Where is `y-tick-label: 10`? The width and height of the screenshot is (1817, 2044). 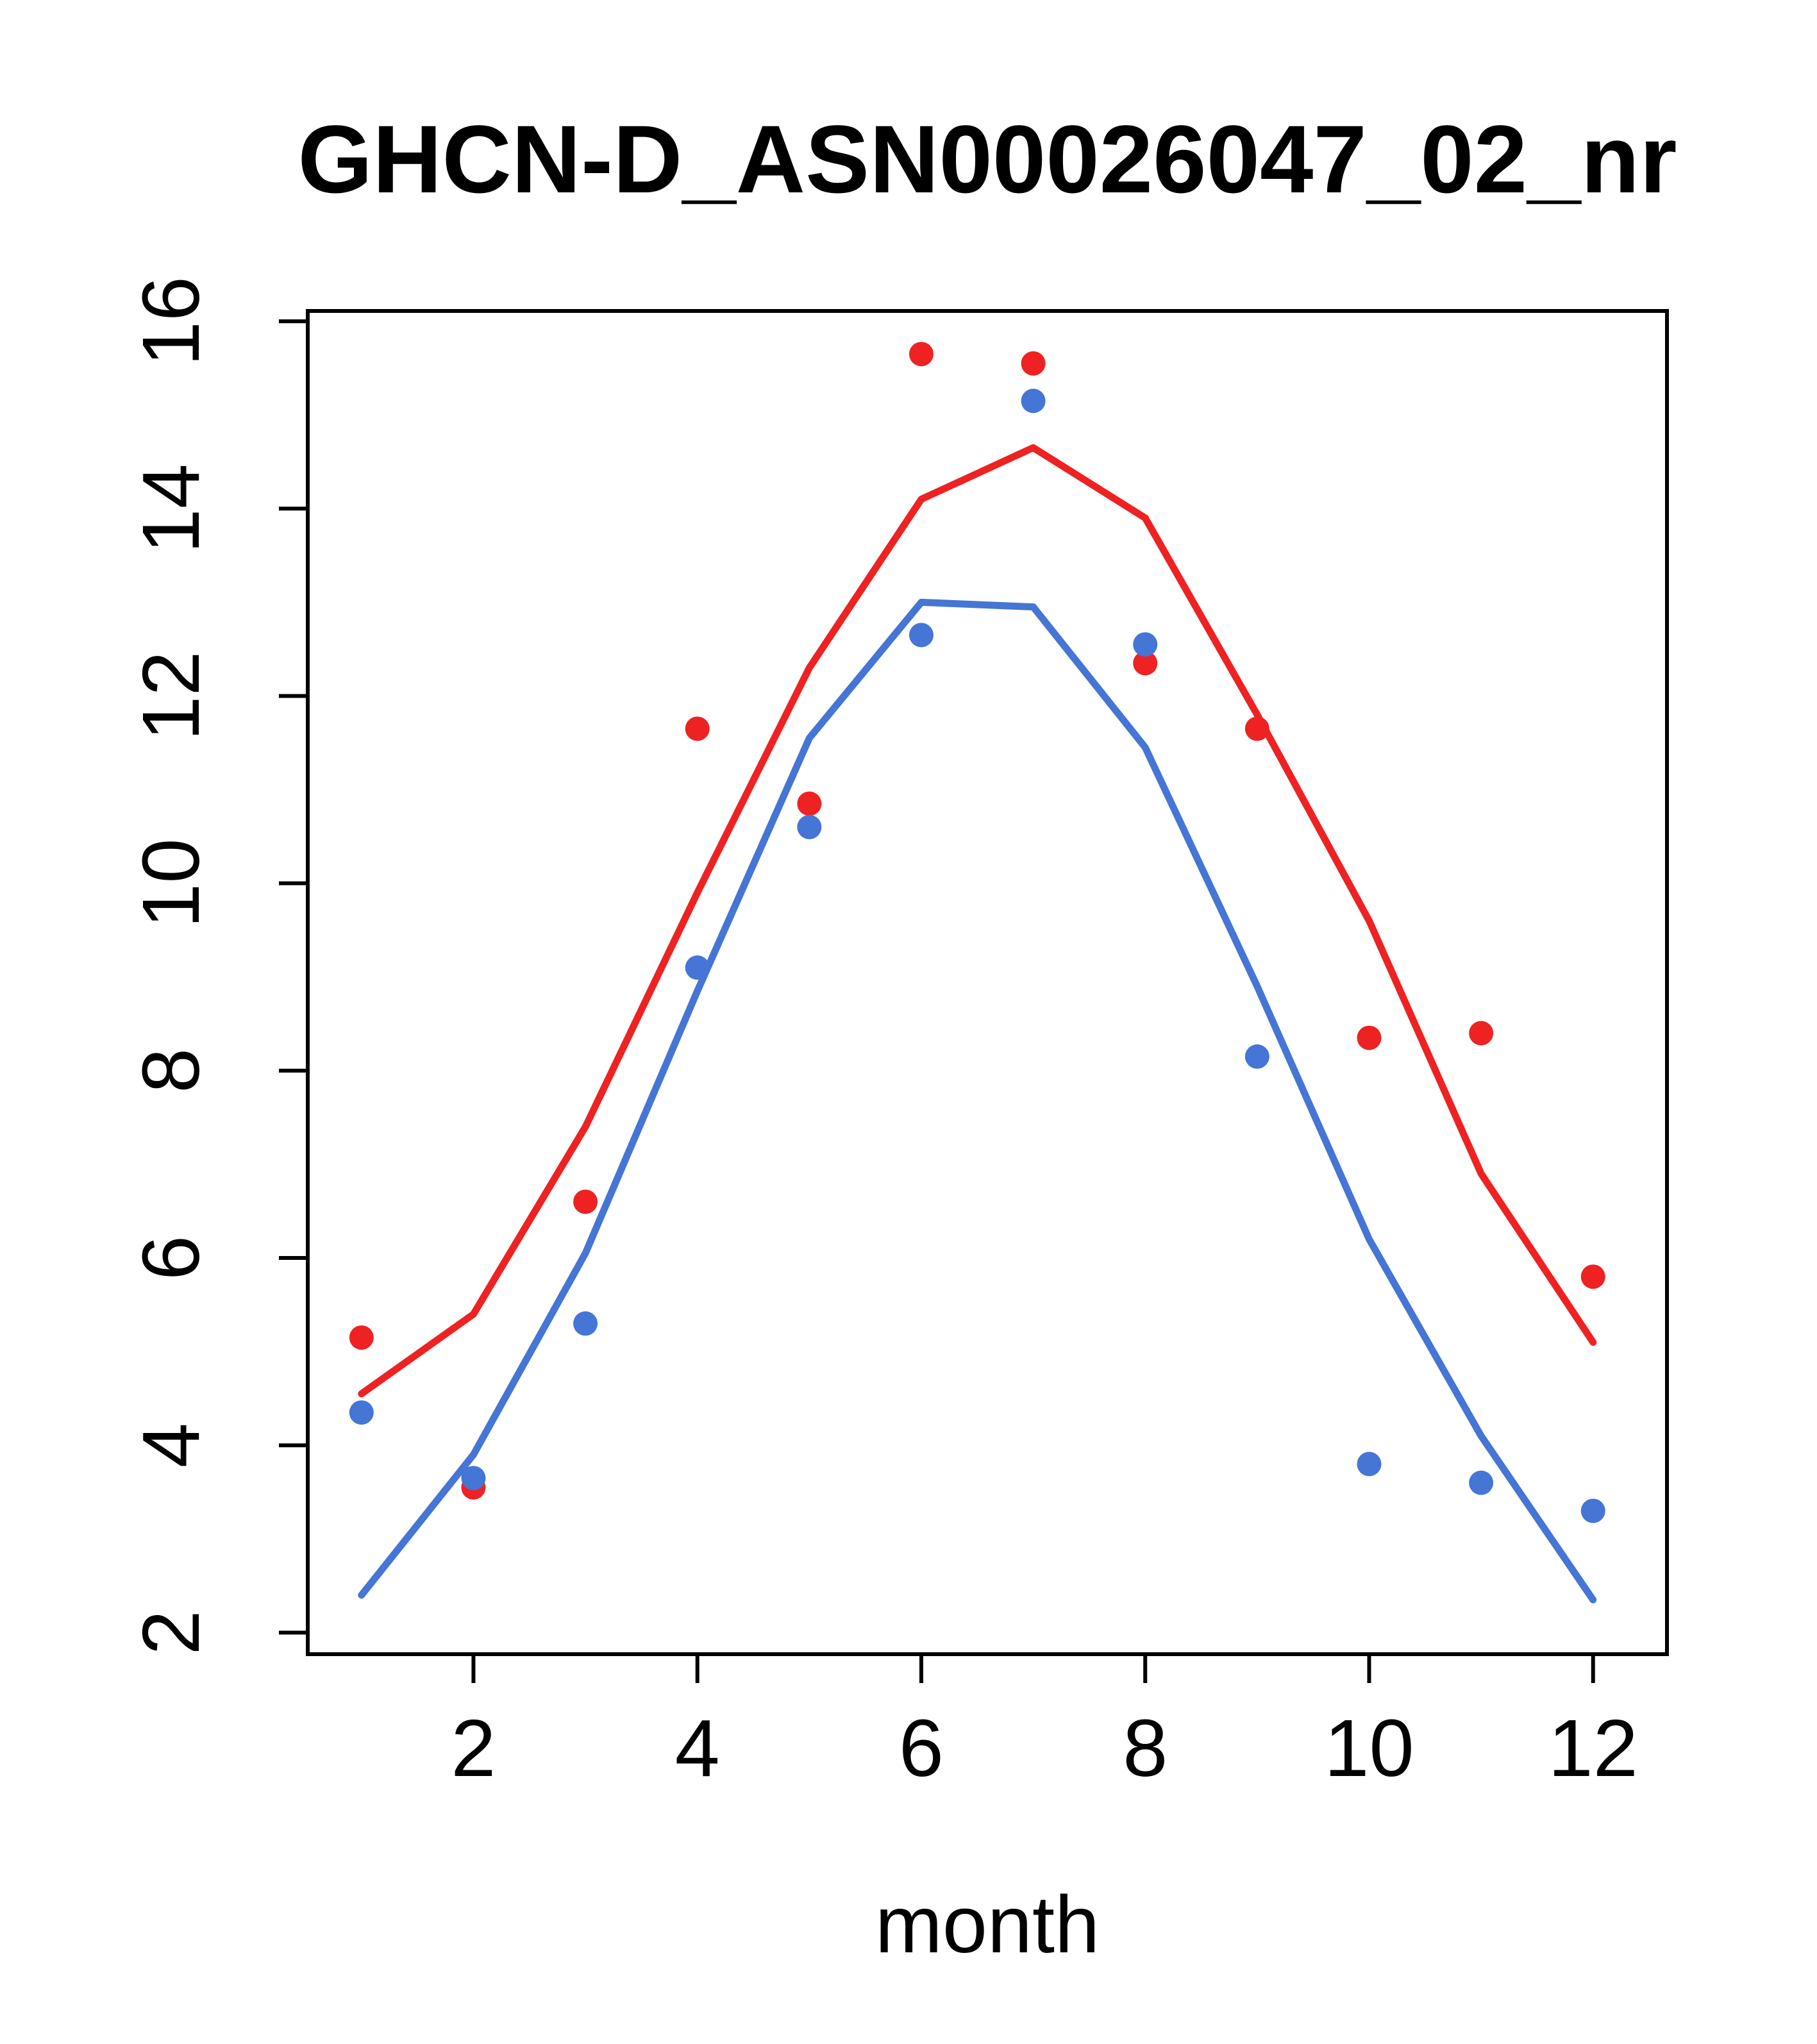 y-tick-label: 10 is located at coordinates (171, 883).